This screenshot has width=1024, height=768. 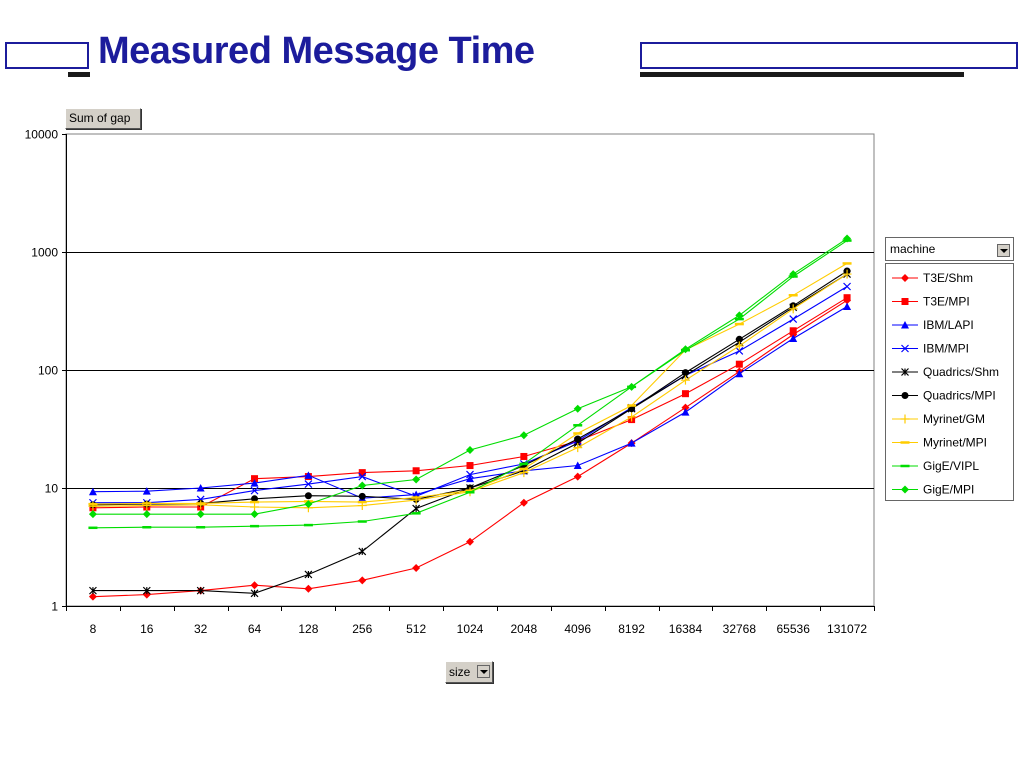 I want to click on x-tick-label: 32768, so click(x=740, y=629).